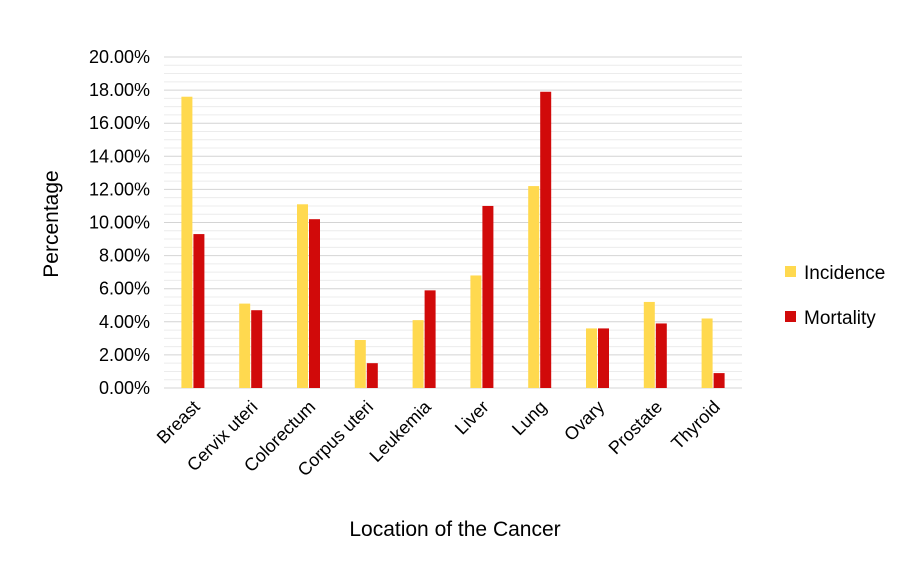 The height and width of the screenshot is (581, 922). I want to click on x-tick-label: Prostate, so click(636, 428).